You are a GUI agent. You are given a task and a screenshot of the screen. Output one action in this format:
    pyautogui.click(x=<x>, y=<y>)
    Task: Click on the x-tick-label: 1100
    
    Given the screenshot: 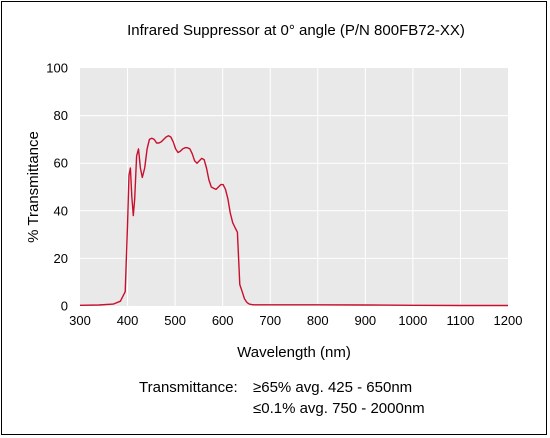 What is the action you would take?
    pyautogui.click(x=460, y=320)
    